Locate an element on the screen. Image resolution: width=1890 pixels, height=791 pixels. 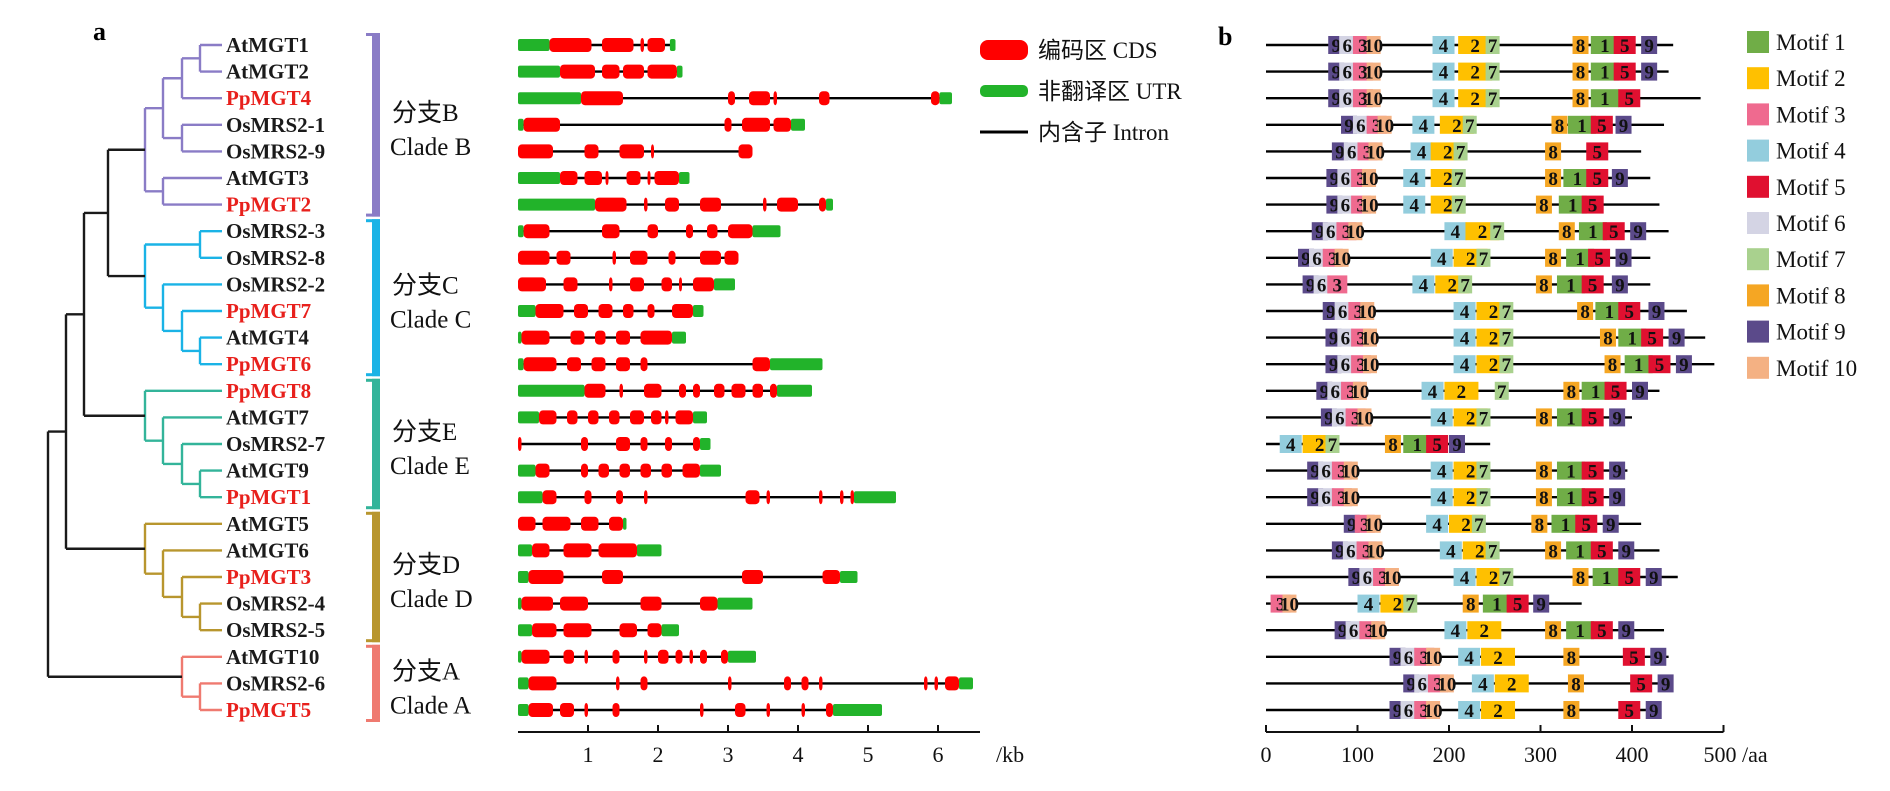
motif-row: 9 6 310 4 2 7 8 1 5 9 is located at coordinates (1447, 472).